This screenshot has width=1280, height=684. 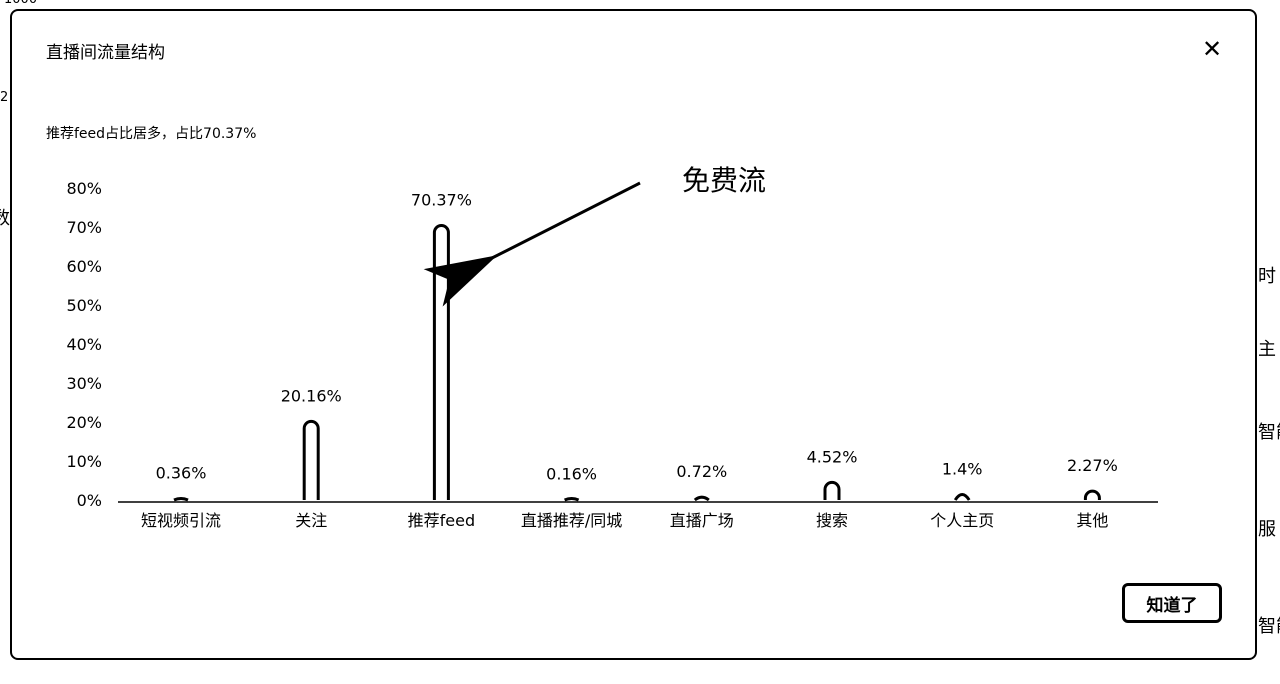 I want to click on bg-fragment: 2, so click(x=4, y=97).